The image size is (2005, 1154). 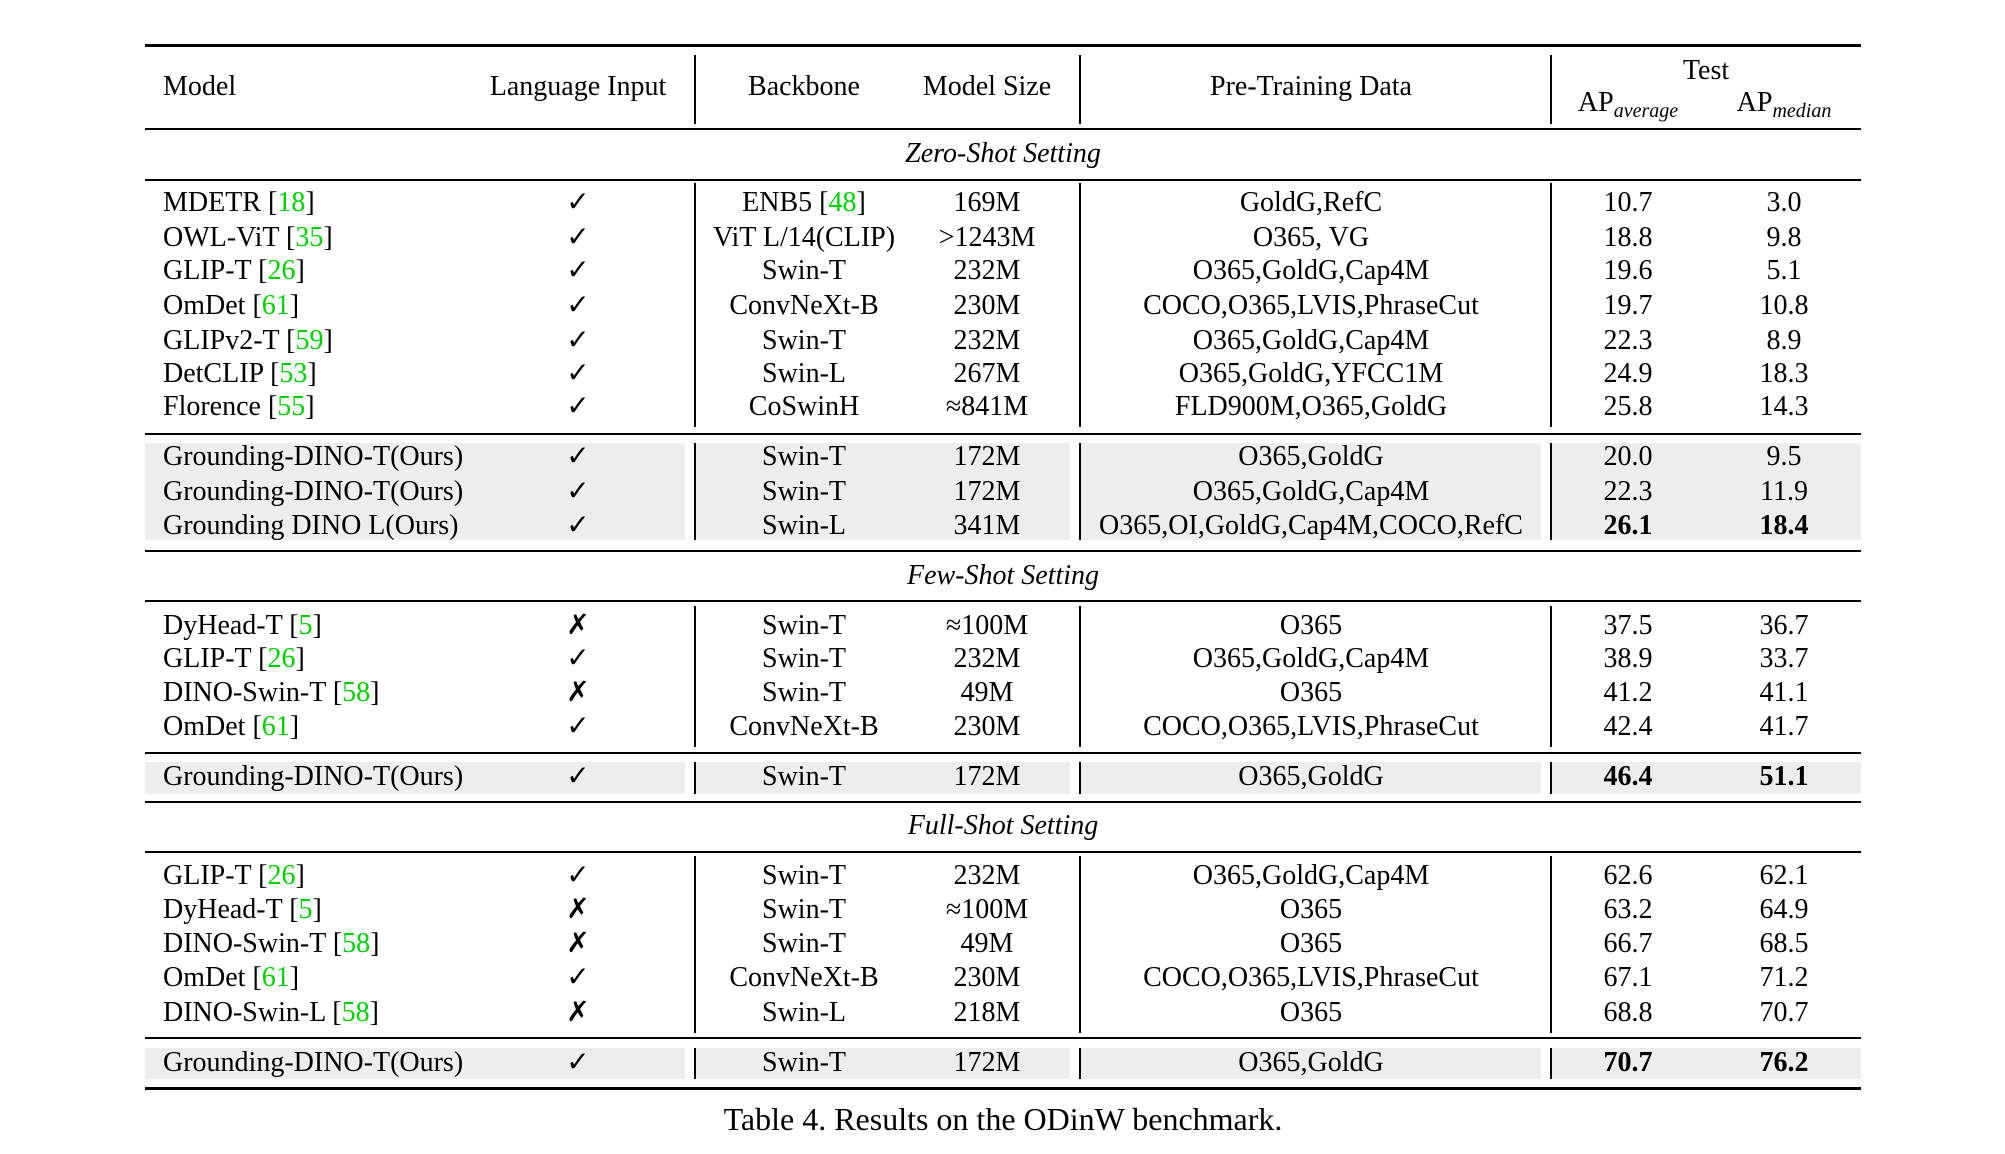 I want to click on backbone-label: Swin-L, so click(x=804, y=373).